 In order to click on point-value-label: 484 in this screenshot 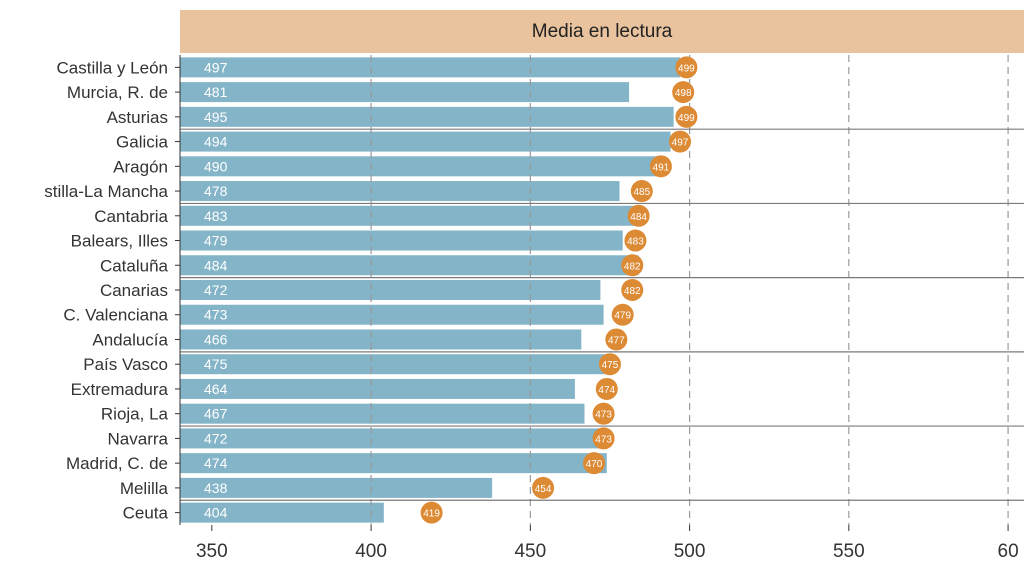, I will do `click(638, 217)`.